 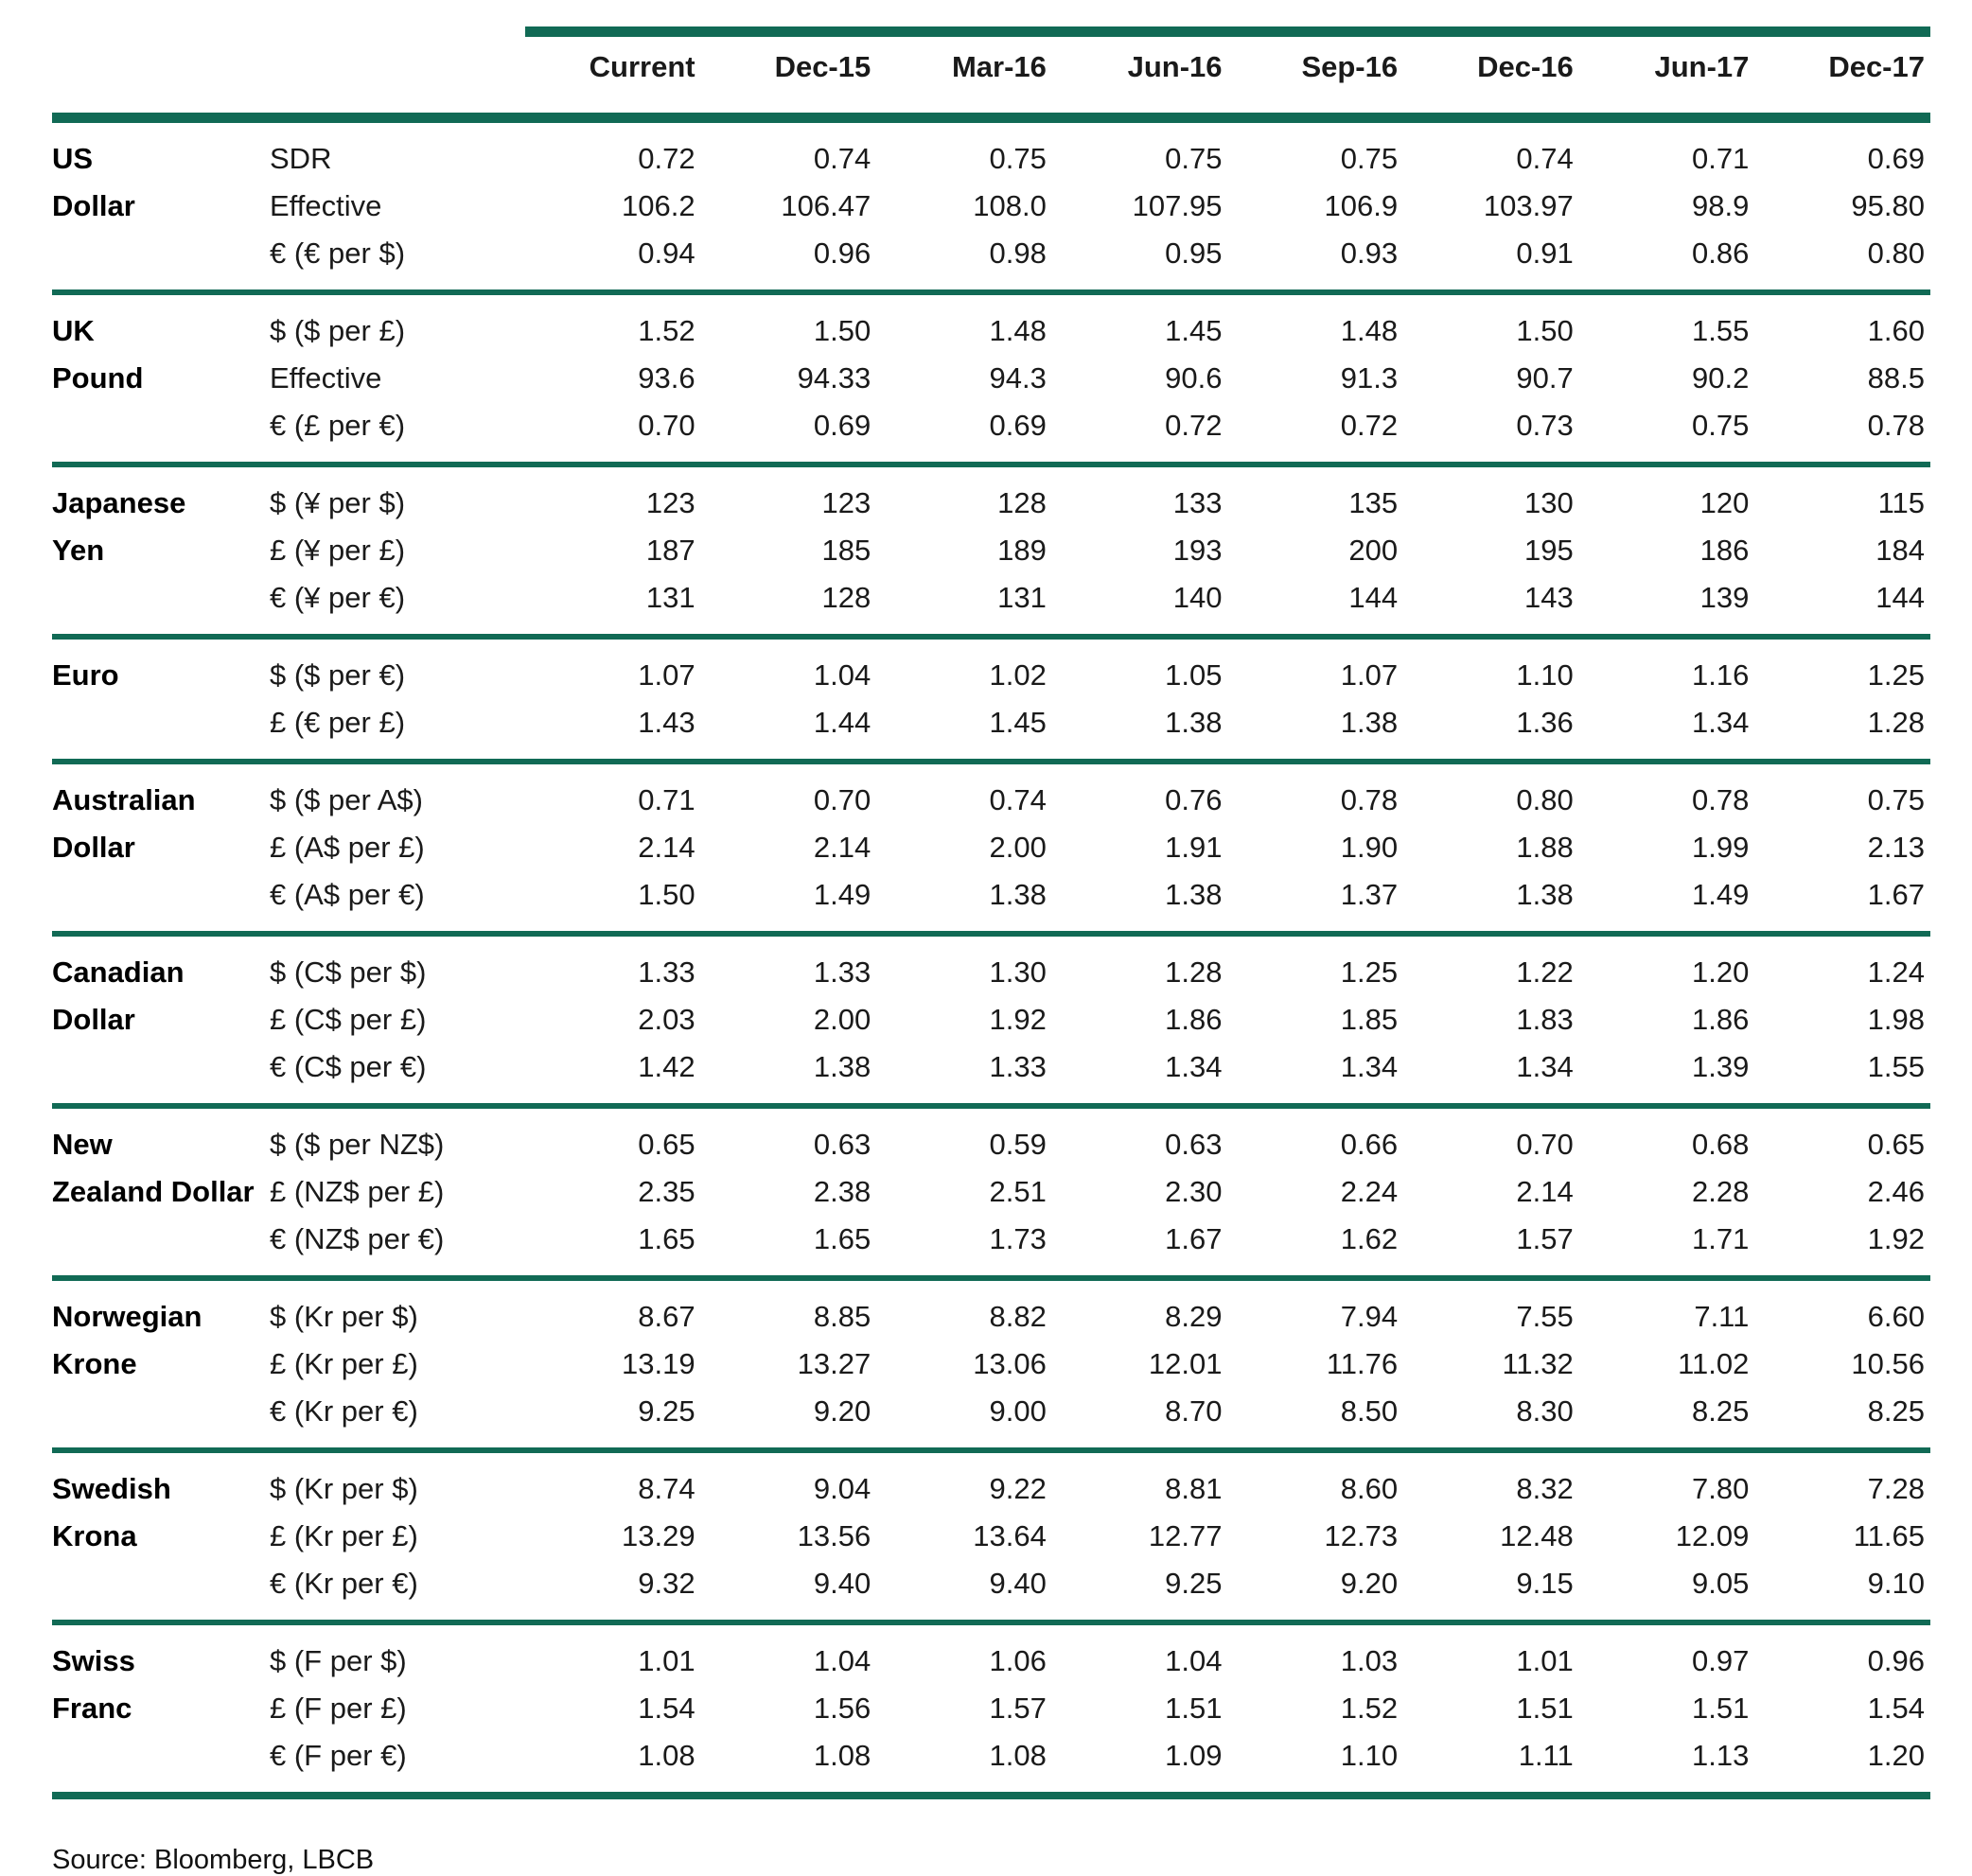 I want to click on value-cell: 1.73, so click(x=1018, y=1238).